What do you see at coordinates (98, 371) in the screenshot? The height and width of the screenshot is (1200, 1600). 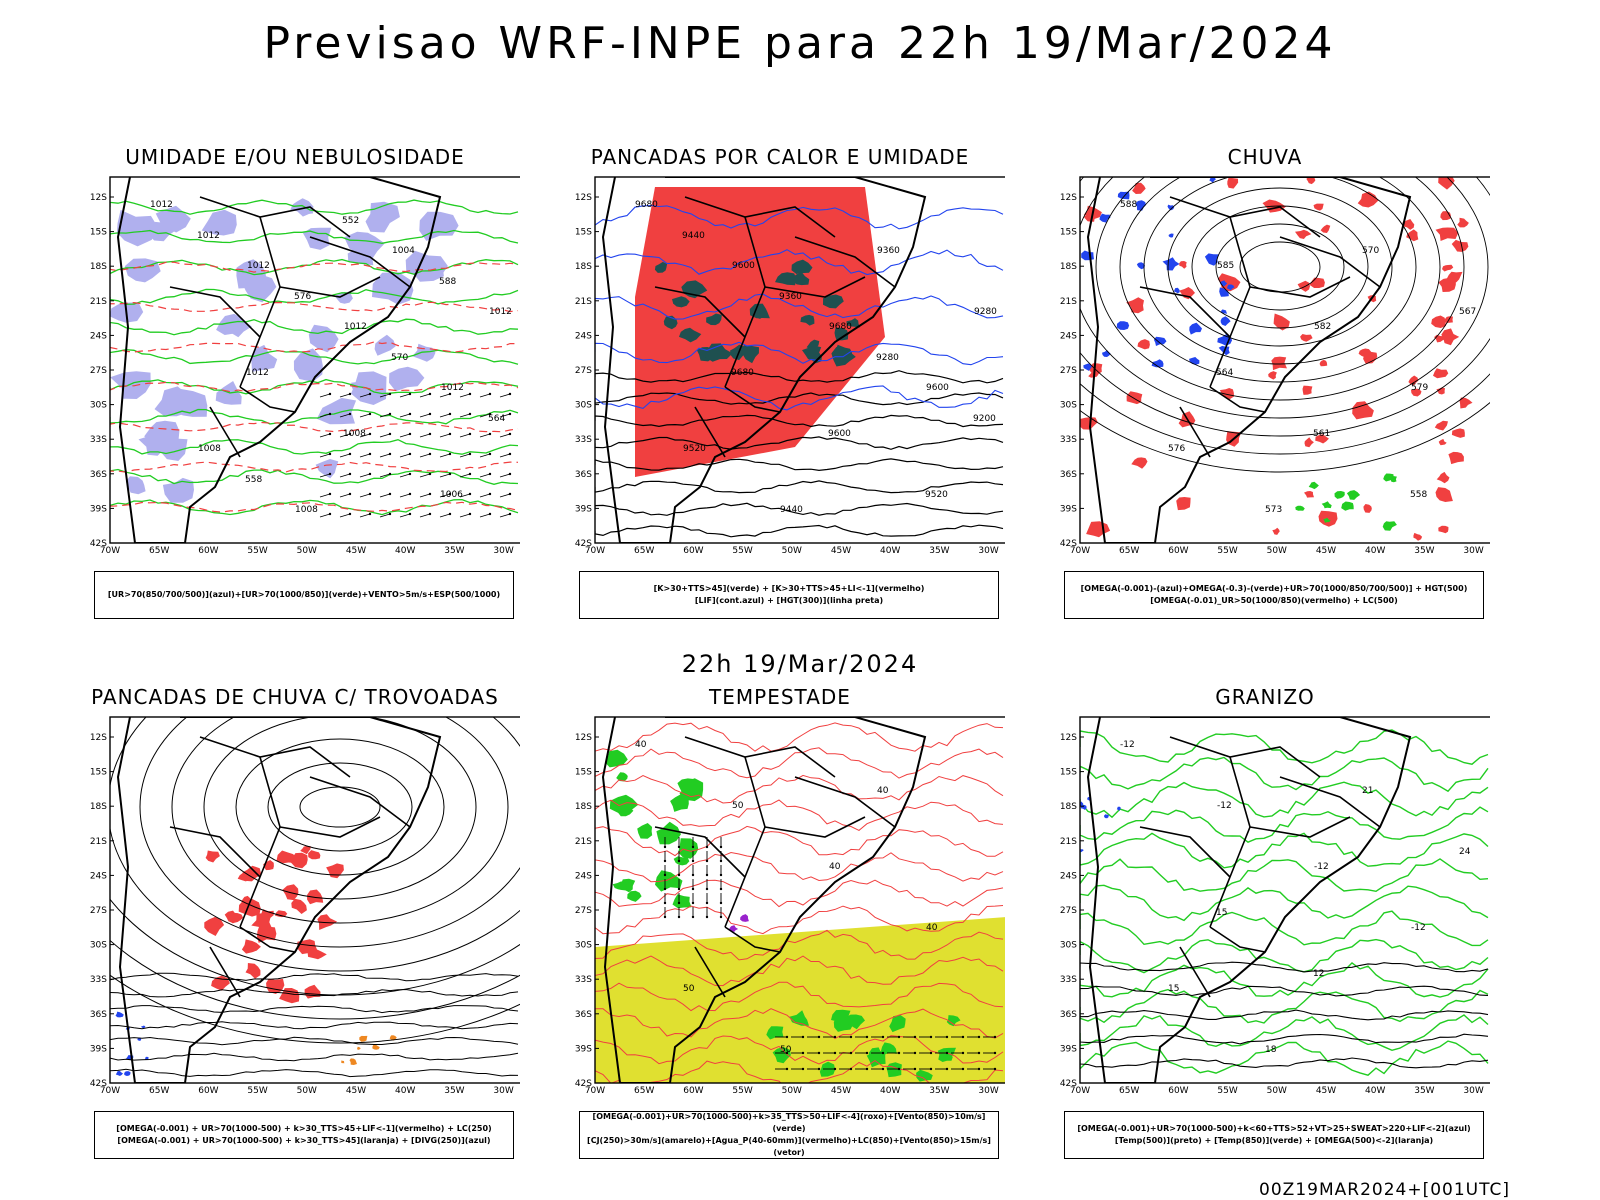 I see `lat-tick-label: 27S` at bounding box center [98, 371].